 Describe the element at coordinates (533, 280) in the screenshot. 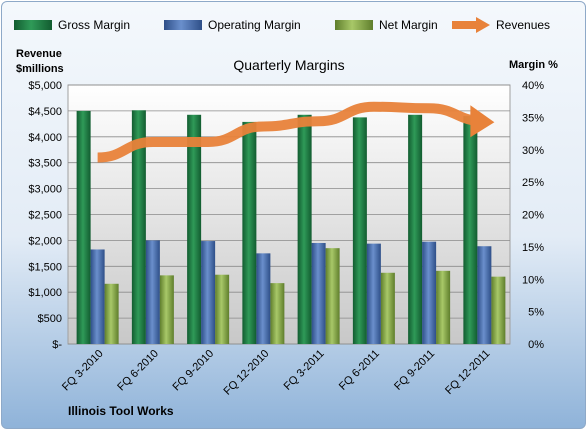

I see `y-right-tick-label: 10%` at that location.